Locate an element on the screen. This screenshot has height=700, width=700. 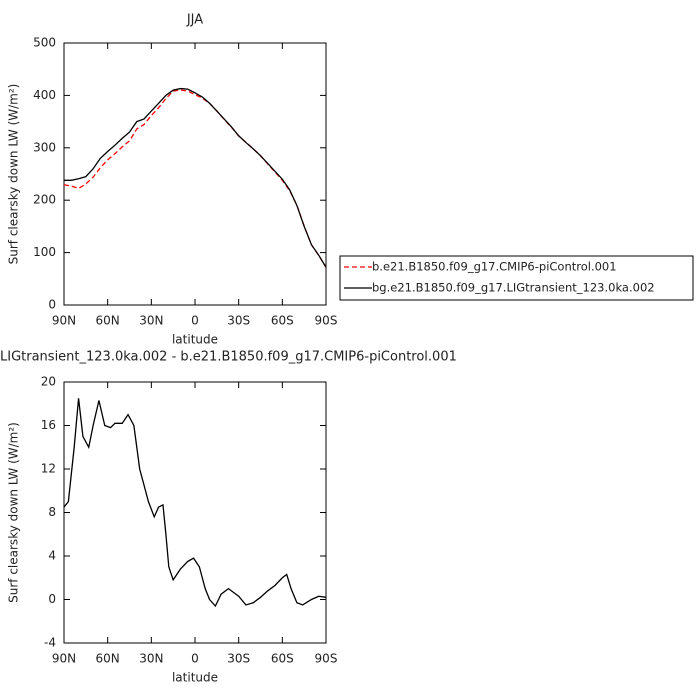
legend-box is located at coordinates (516, 278).